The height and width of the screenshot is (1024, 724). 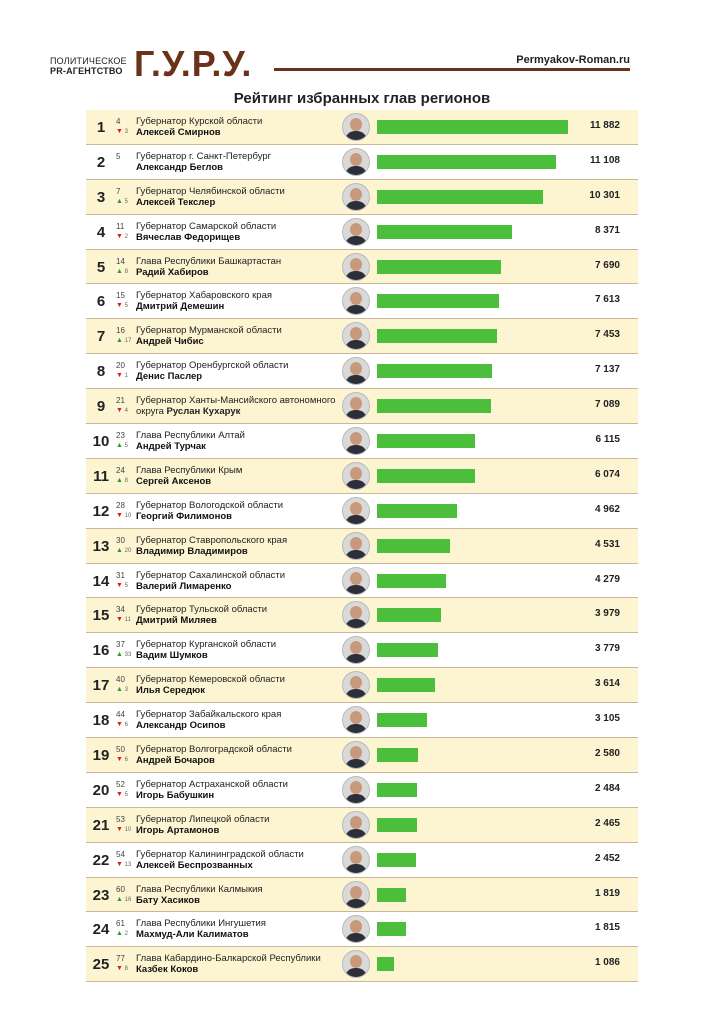 What do you see at coordinates (180, 307) in the screenshot?
I see `person-name: Дмитрий Демешин` at bounding box center [180, 307].